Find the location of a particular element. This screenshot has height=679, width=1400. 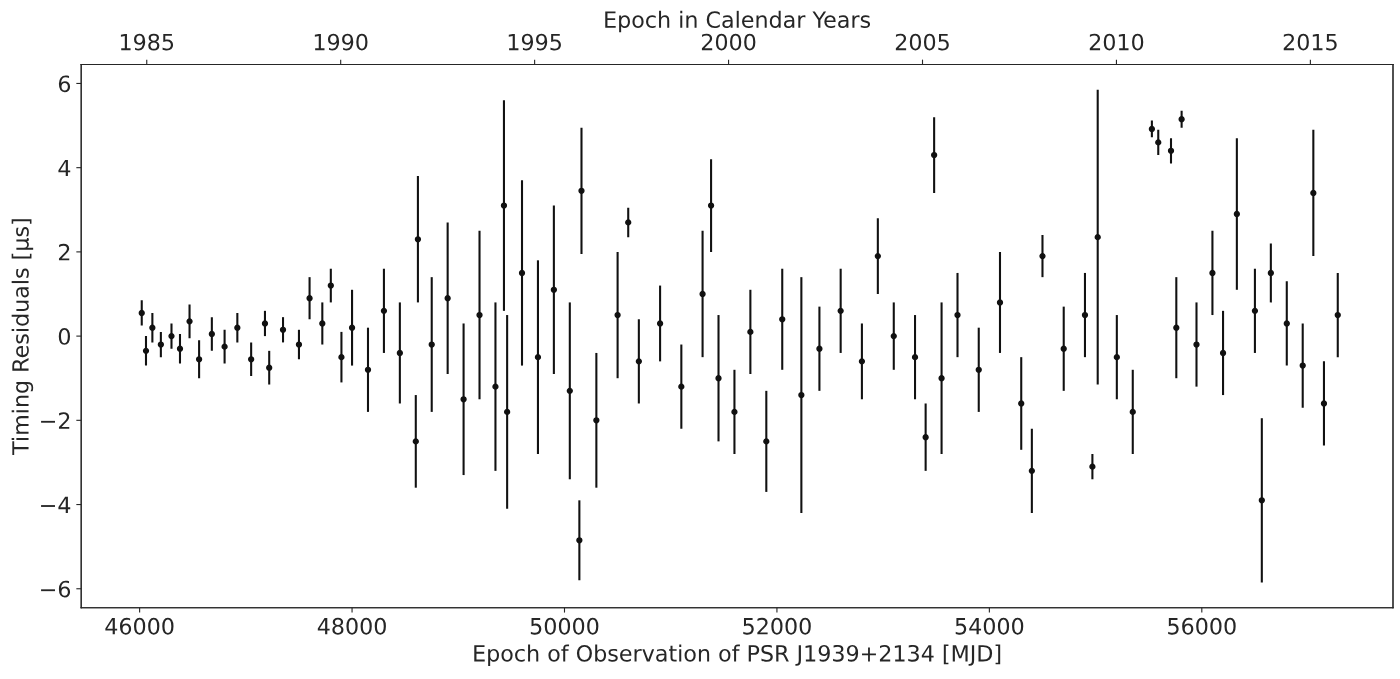

y-tick-label: 0 is located at coordinates (64, 336).